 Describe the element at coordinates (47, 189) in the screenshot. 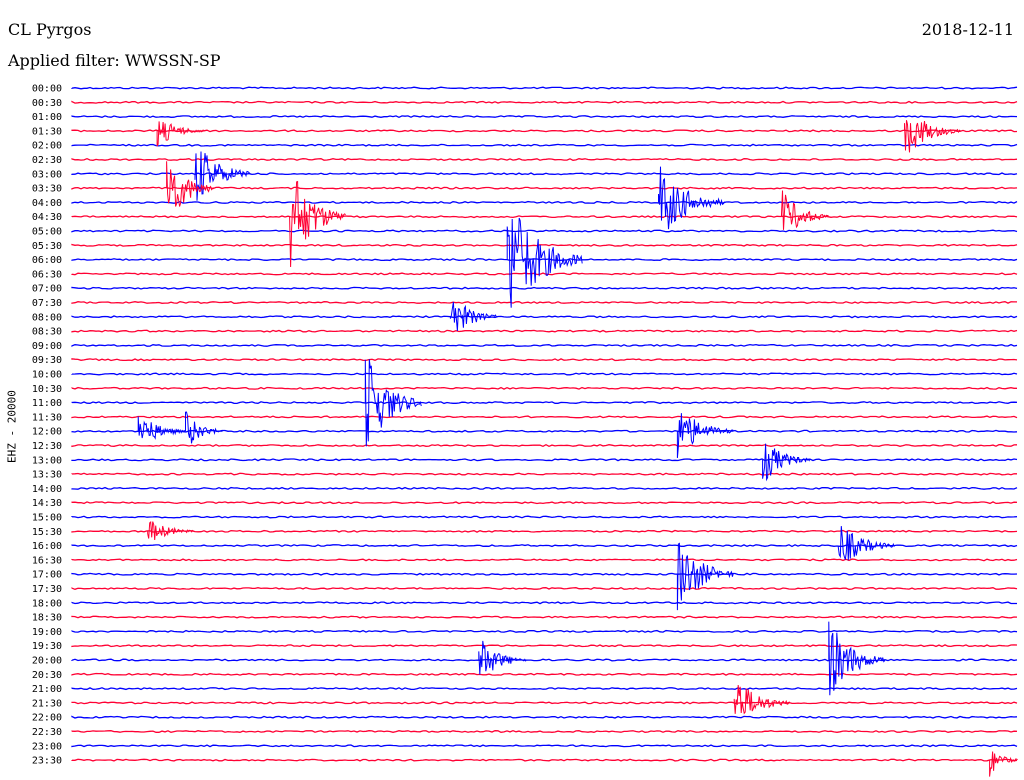

I see `tick-label: 03:30` at that location.